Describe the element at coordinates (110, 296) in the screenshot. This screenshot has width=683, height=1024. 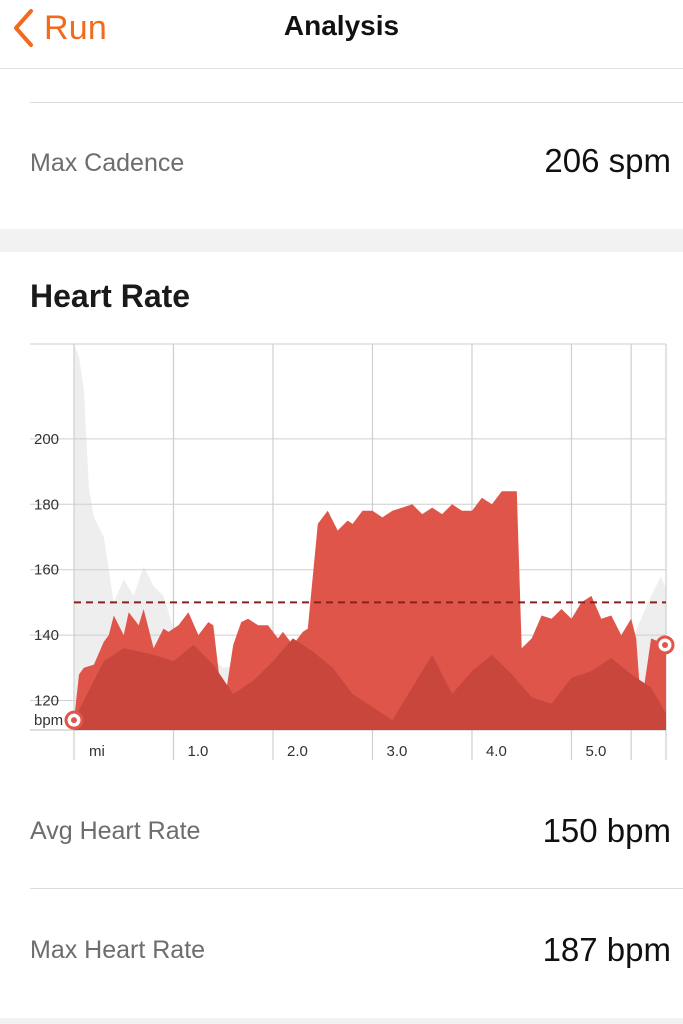
I see `heart-rate-title: Heart Rate` at that location.